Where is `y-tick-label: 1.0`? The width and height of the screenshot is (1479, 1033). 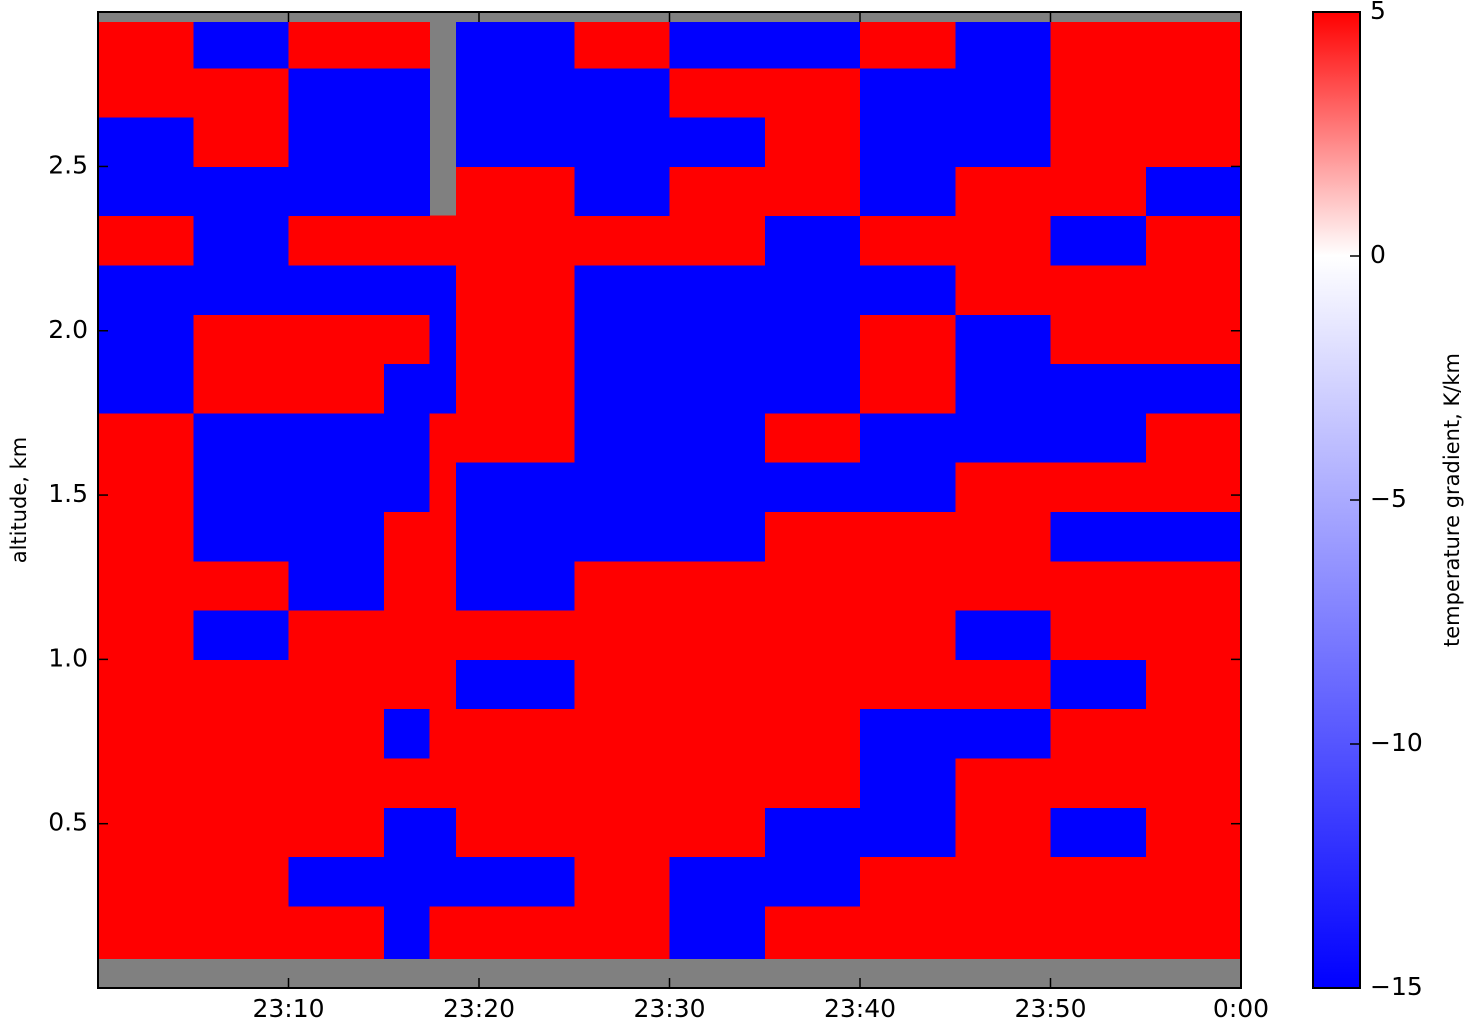 y-tick-label: 1.0 is located at coordinates (68, 657).